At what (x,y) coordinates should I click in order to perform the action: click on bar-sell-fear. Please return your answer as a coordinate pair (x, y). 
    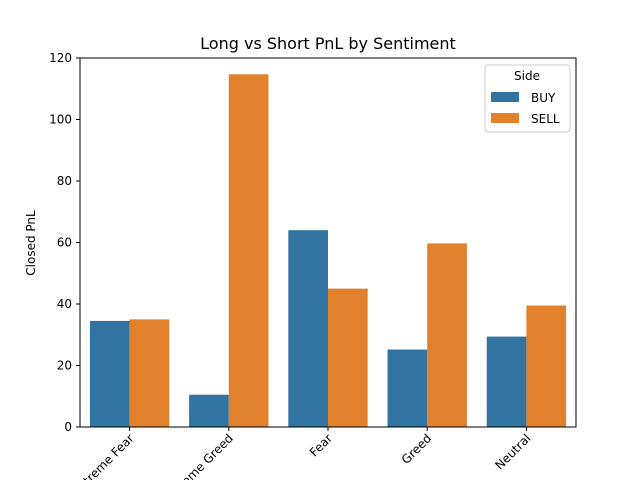
    Looking at the image, I should click on (348, 357).